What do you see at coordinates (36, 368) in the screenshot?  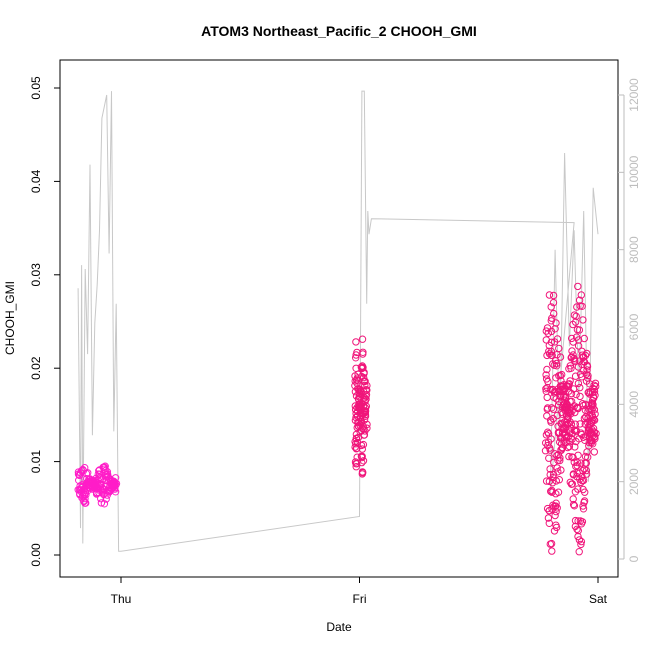 I see `y-tick-label: 0.02` at bounding box center [36, 368].